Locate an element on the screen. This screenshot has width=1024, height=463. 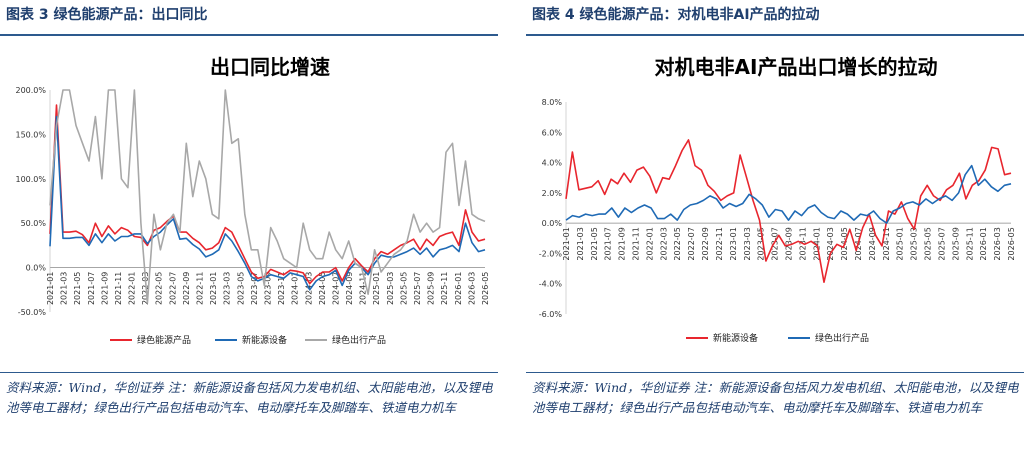
right-top-rule is located at coordinates (775, 35).